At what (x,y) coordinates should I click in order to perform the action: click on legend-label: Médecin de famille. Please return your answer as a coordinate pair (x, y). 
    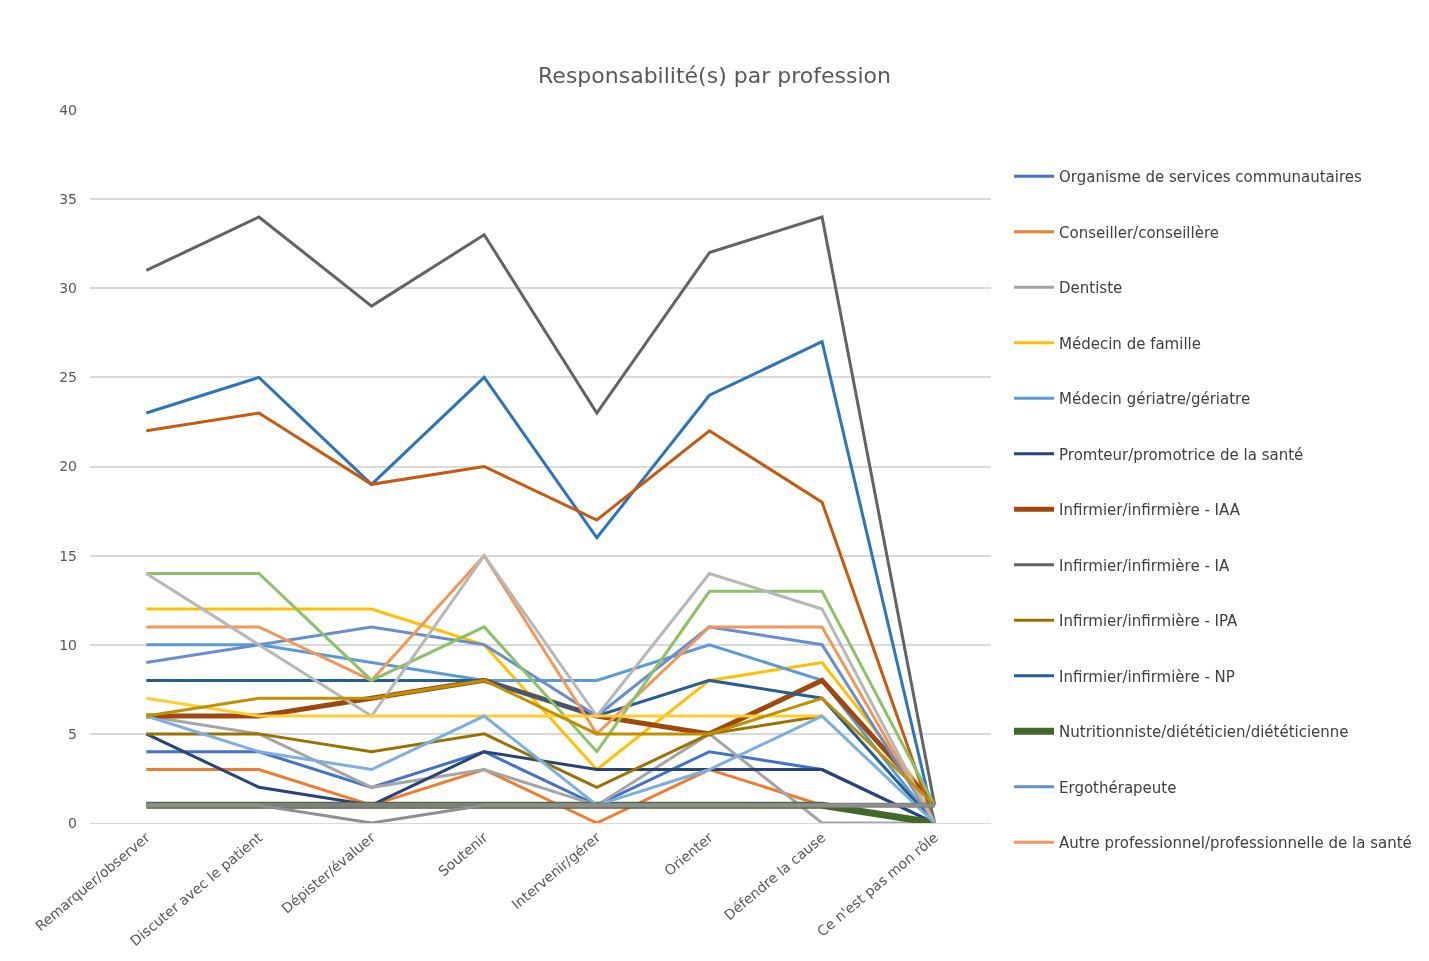
    Looking at the image, I should click on (1130, 343).